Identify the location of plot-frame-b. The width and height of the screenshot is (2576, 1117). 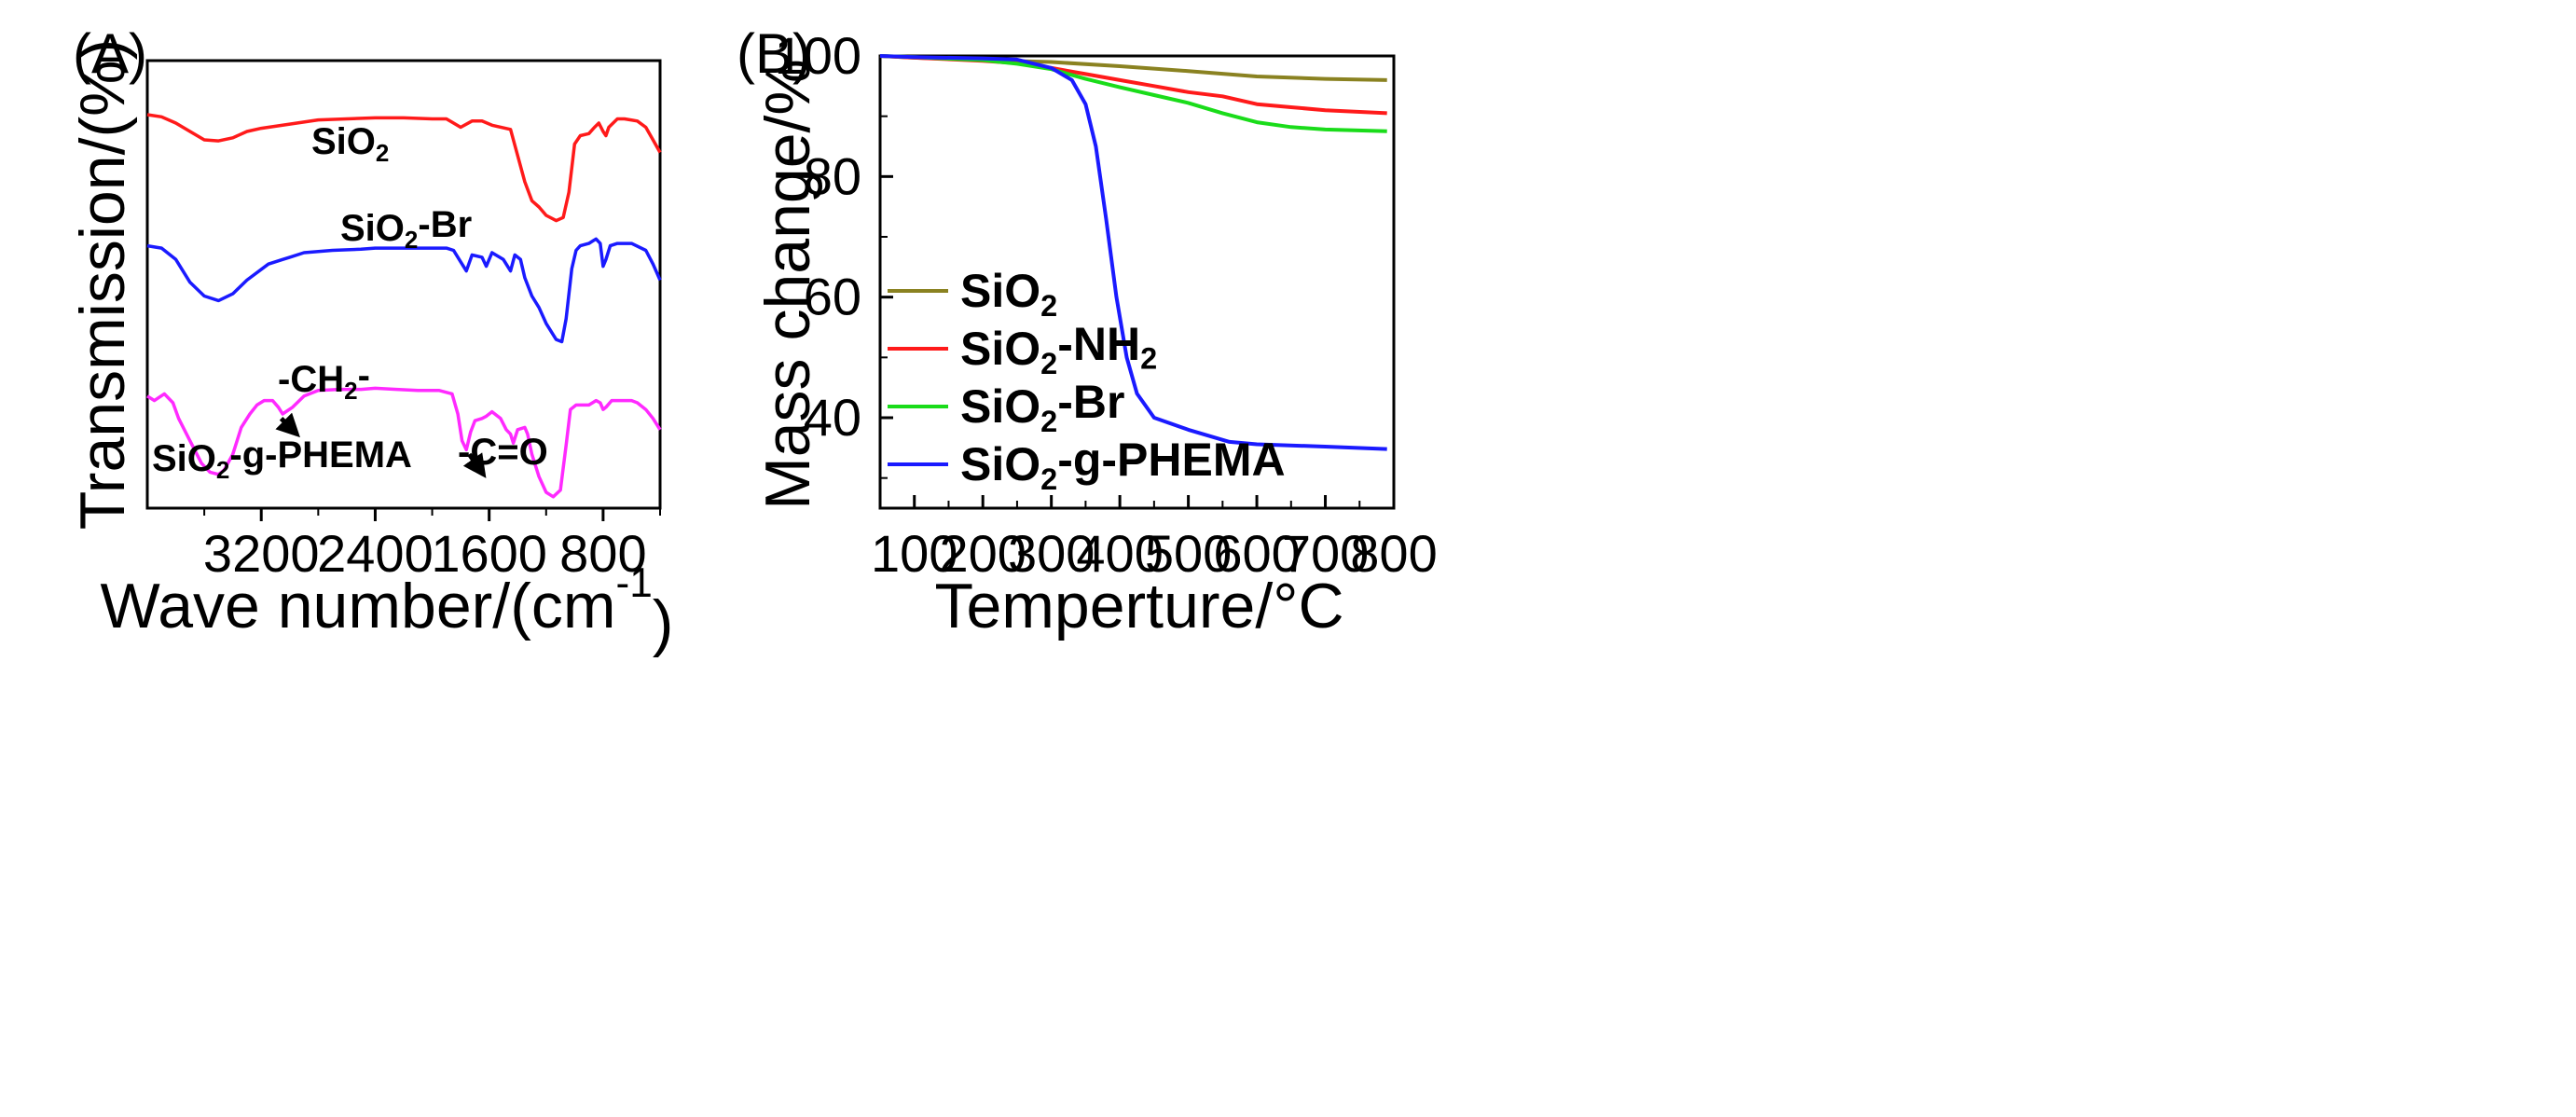
(1137, 282).